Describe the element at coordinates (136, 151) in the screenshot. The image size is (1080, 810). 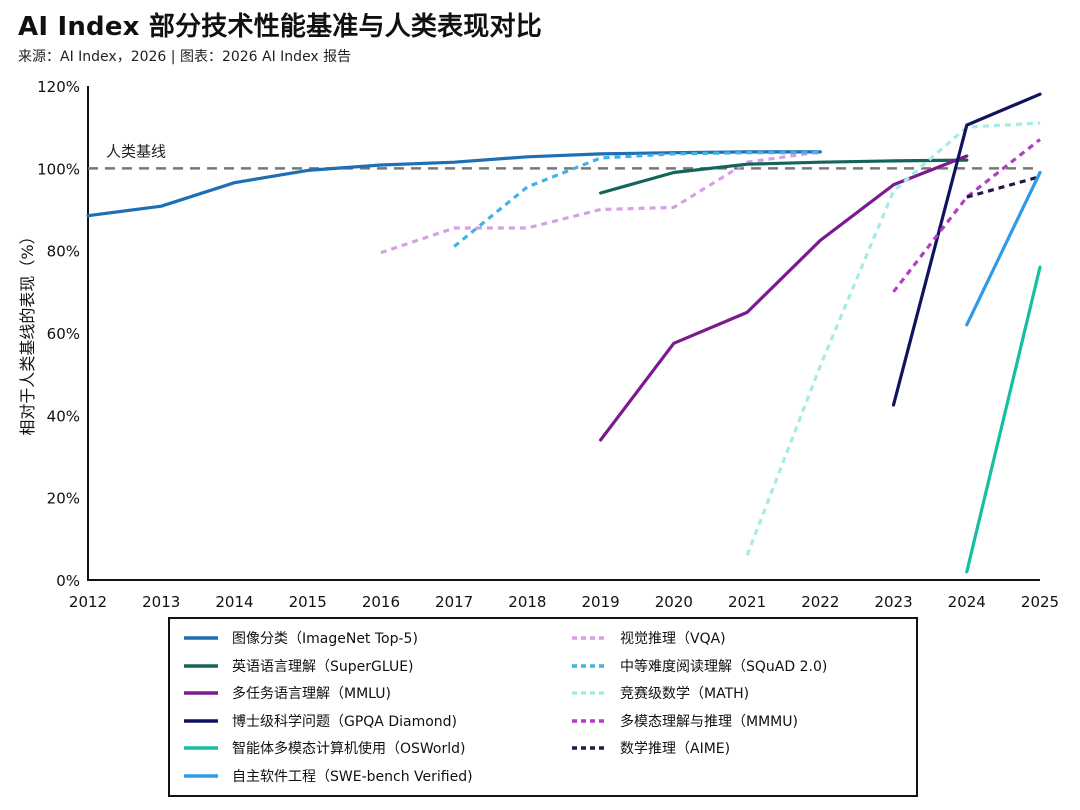
I see `human-baseline-label: 人类基线` at that location.